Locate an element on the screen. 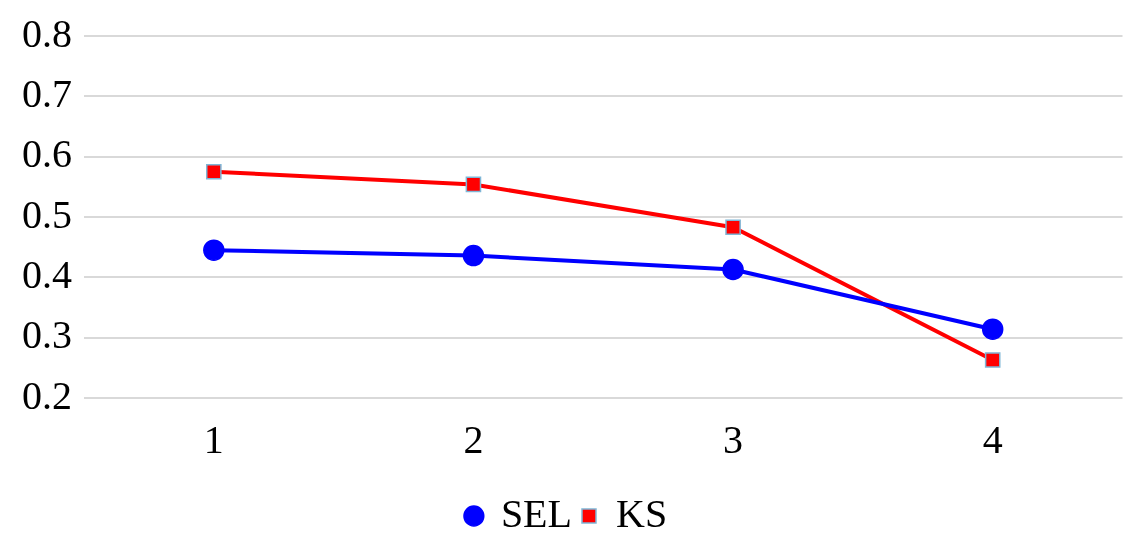 The width and height of the screenshot is (1134, 546). x-tick-label: 3 is located at coordinates (733, 439).